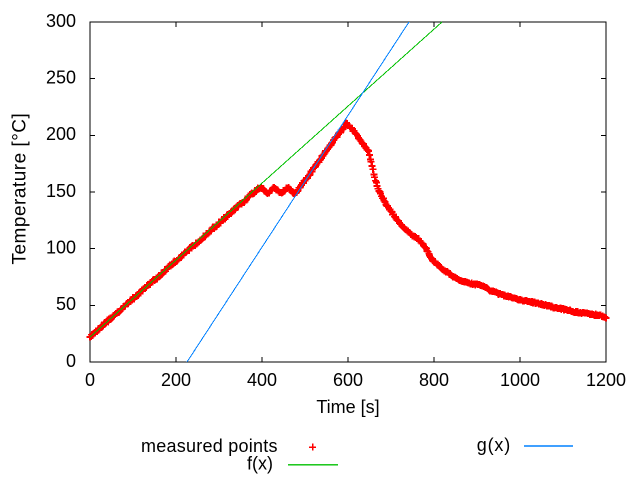  What do you see at coordinates (494, 445) in the screenshot?
I see `svg-text: g(x)` at bounding box center [494, 445].